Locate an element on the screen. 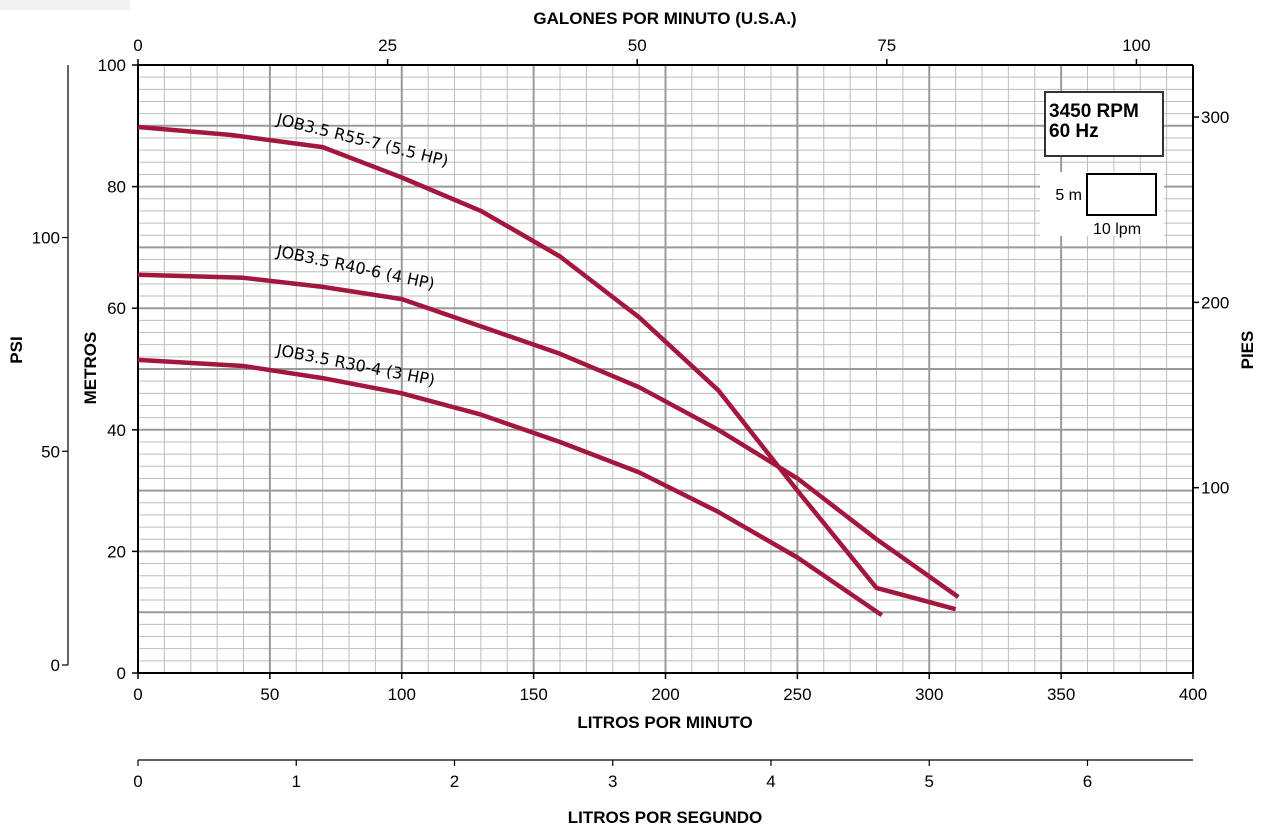 The height and width of the screenshot is (829, 1265). scale-box is located at coordinates (1121, 194).